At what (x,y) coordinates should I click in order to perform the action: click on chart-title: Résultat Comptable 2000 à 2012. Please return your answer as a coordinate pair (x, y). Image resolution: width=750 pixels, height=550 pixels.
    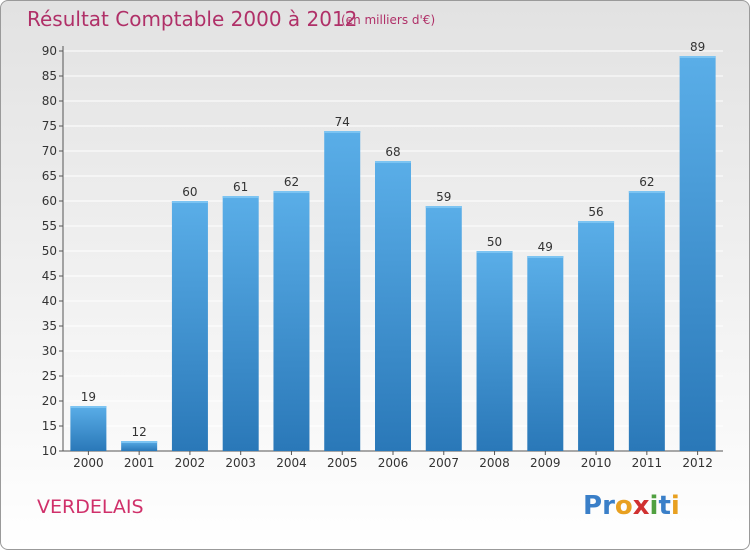
    Looking at the image, I should click on (192, 19).